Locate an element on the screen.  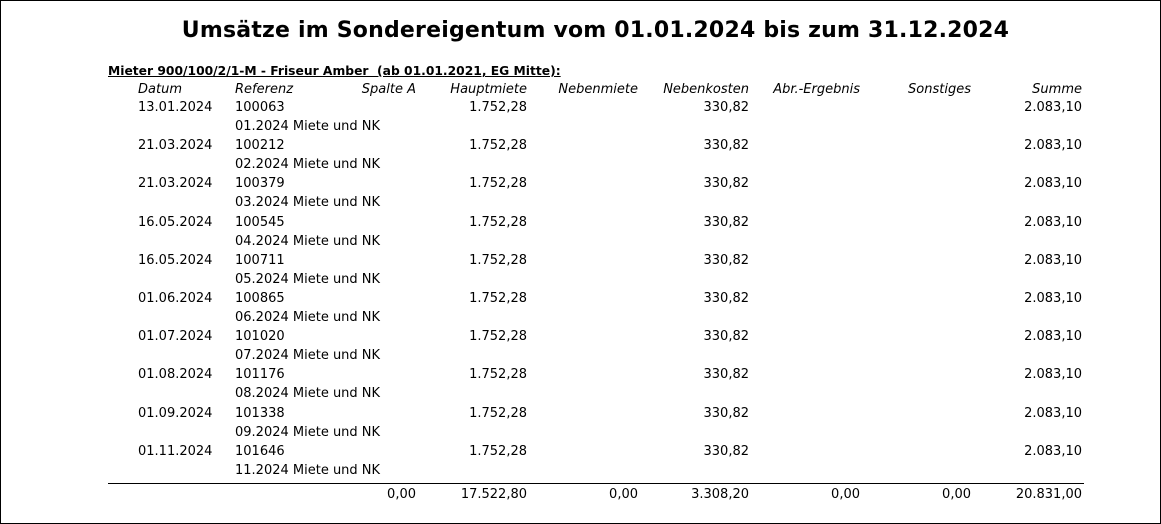
row-booking-text: 09.2024 Miete und NK is located at coordinates (308, 432).